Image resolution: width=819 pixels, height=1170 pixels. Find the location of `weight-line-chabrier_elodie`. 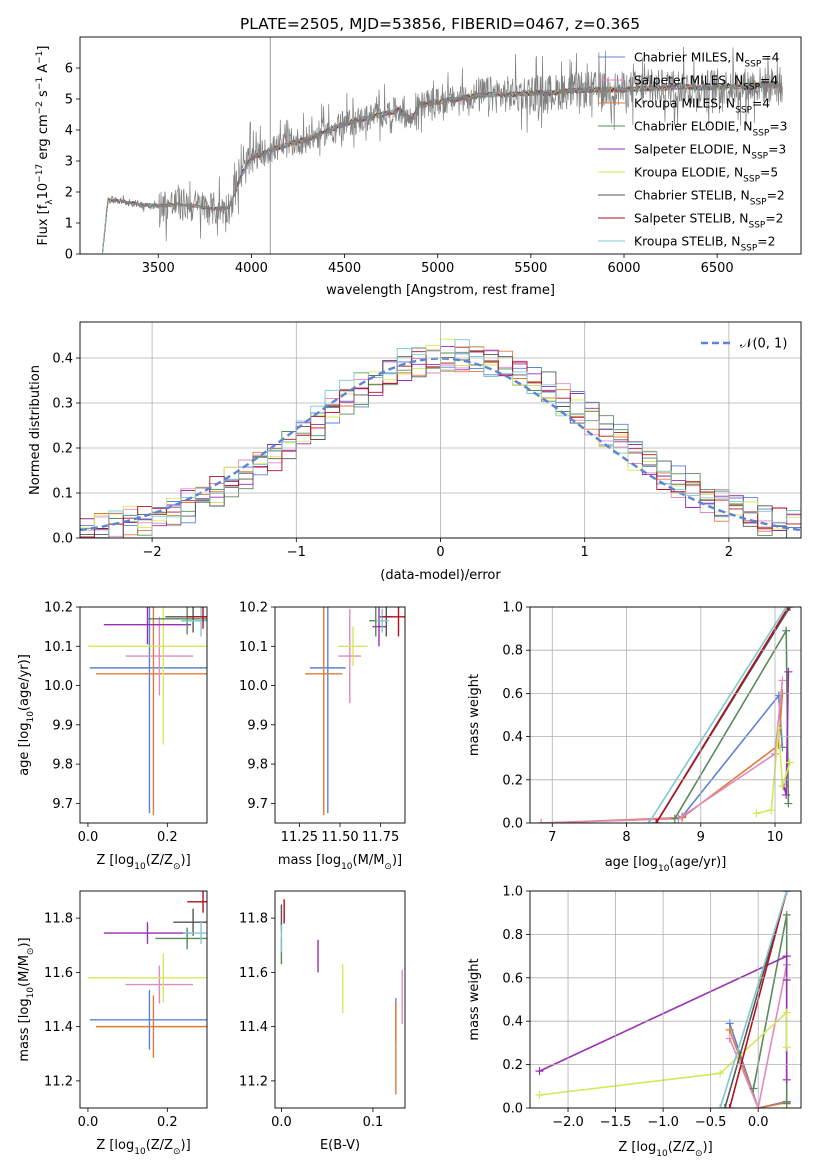

weight-line-chabrier_elodie is located at coordinates (732, 723).